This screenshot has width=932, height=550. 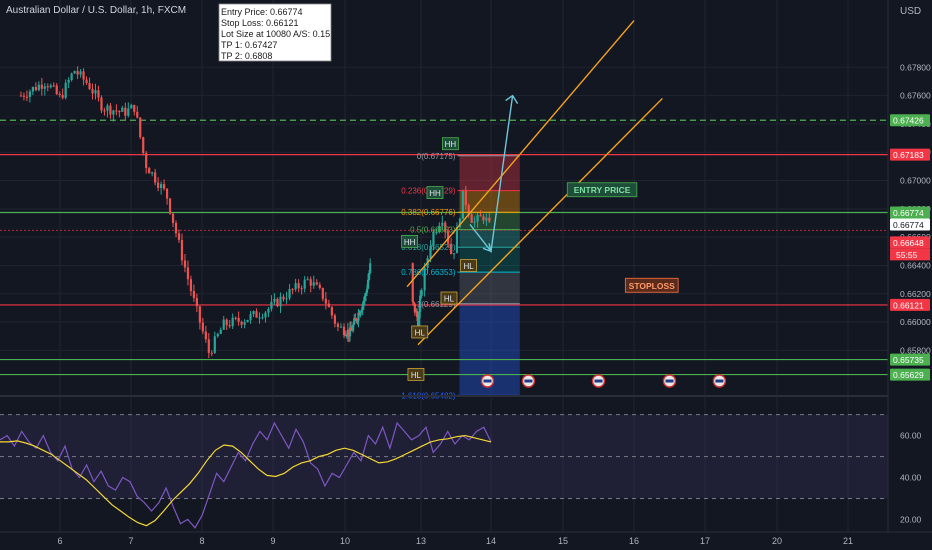 What do you see at coordinates (468, 266) in the screenshot?
I see `structure-label-3: HL` at bounding box center [468, 266].